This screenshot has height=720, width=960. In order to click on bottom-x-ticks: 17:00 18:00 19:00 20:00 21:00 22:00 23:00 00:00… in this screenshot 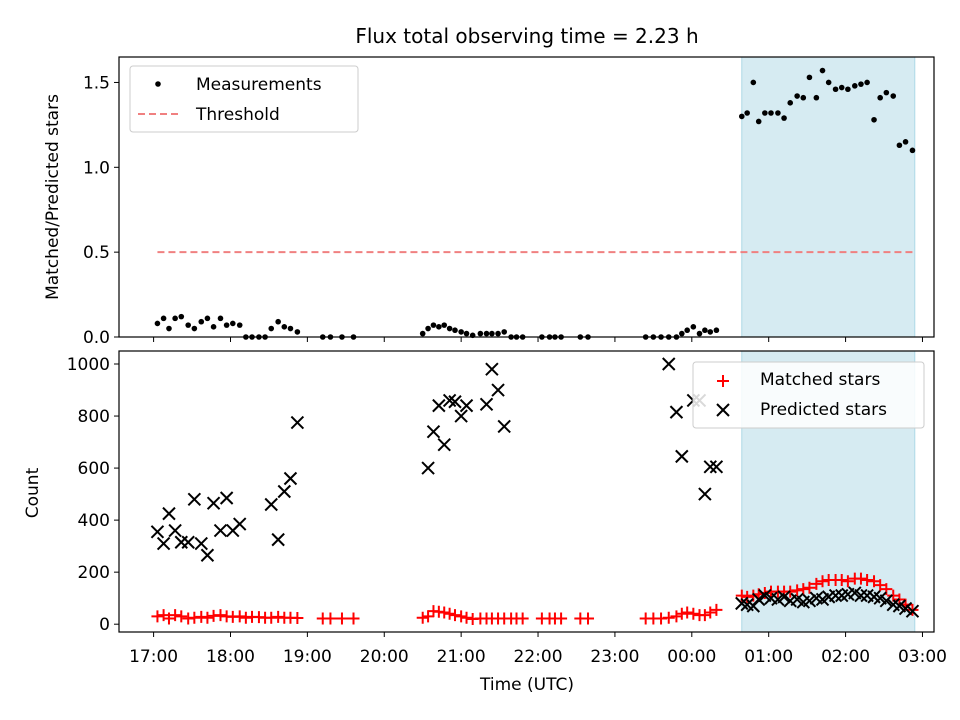, I will do `click(538, 649)`.